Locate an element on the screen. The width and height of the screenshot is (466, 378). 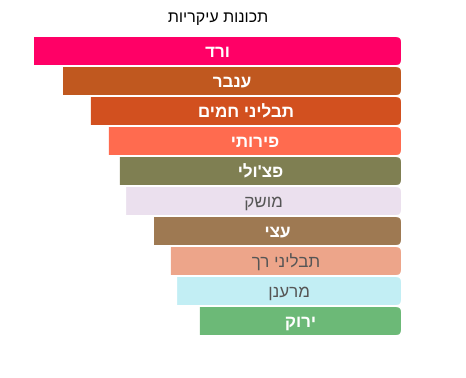
y-tick-label: מושק is located at coordinates (263, 201).